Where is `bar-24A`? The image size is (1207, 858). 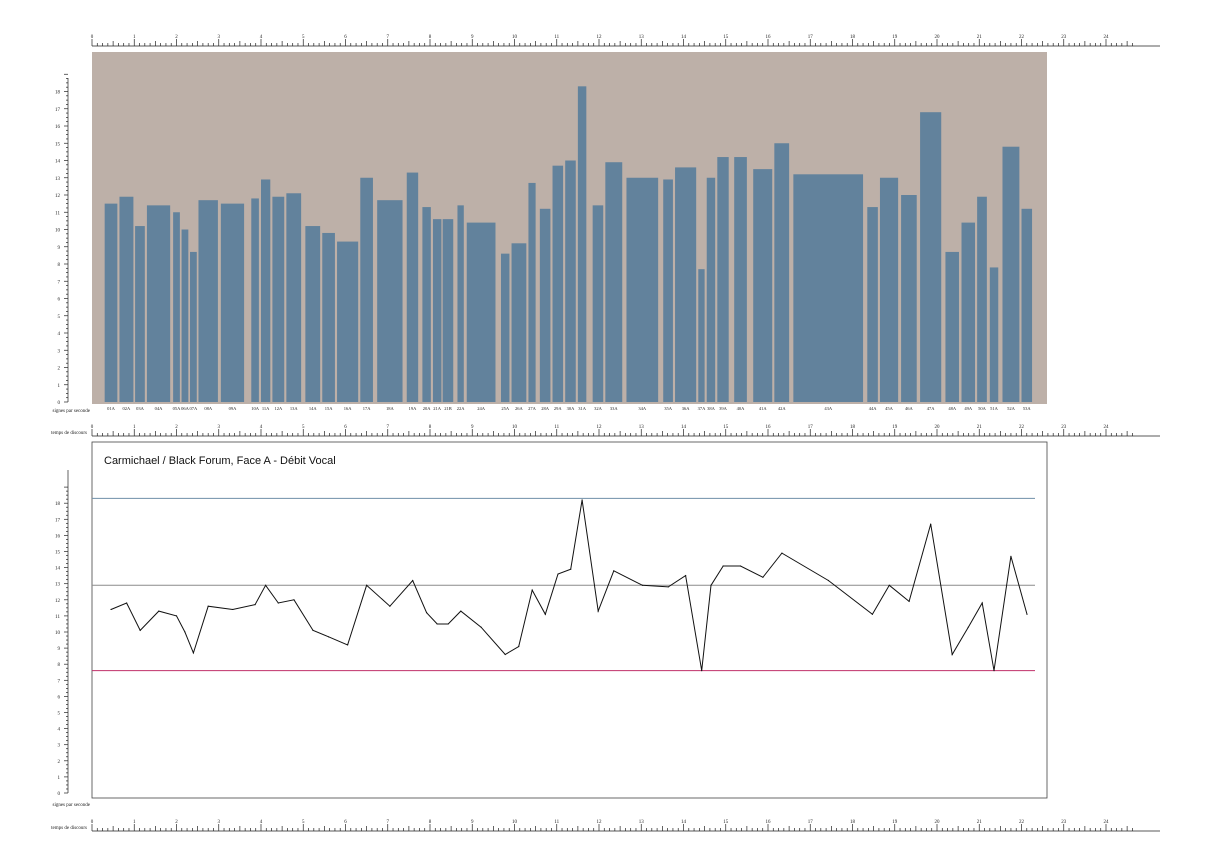 bar-24A is located at coordinates (481, 312).